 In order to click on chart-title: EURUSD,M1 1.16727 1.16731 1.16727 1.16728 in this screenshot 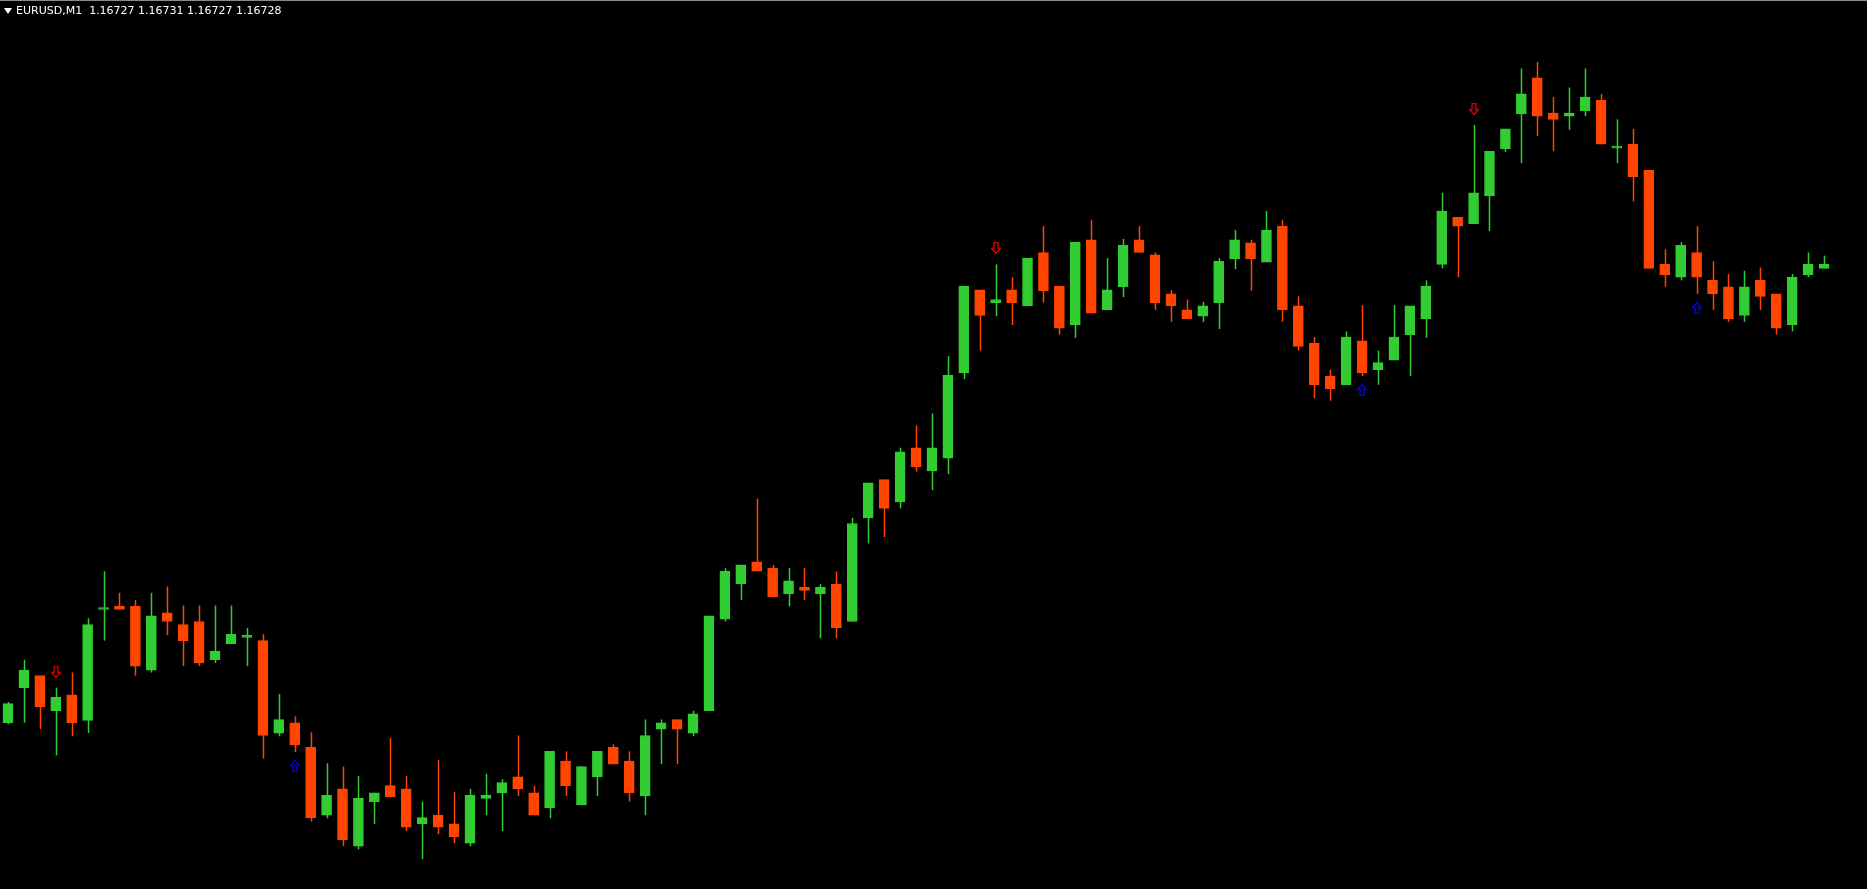, I will do `click(149, 10)`.